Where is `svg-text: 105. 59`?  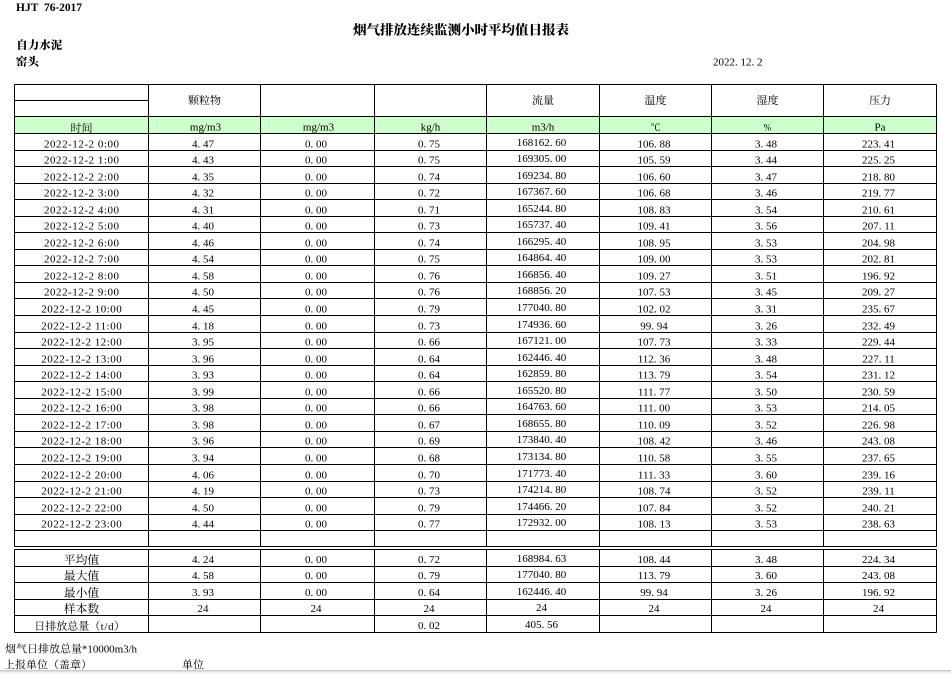 svg-text: 105. 59 is located at coordinates (655, 160).